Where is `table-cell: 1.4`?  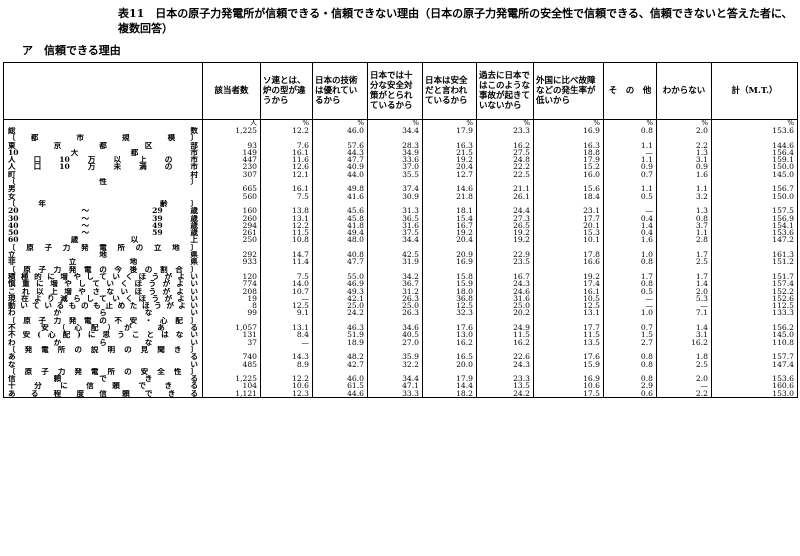
table-cell: 1.4 is located at coordinates (684, 328).